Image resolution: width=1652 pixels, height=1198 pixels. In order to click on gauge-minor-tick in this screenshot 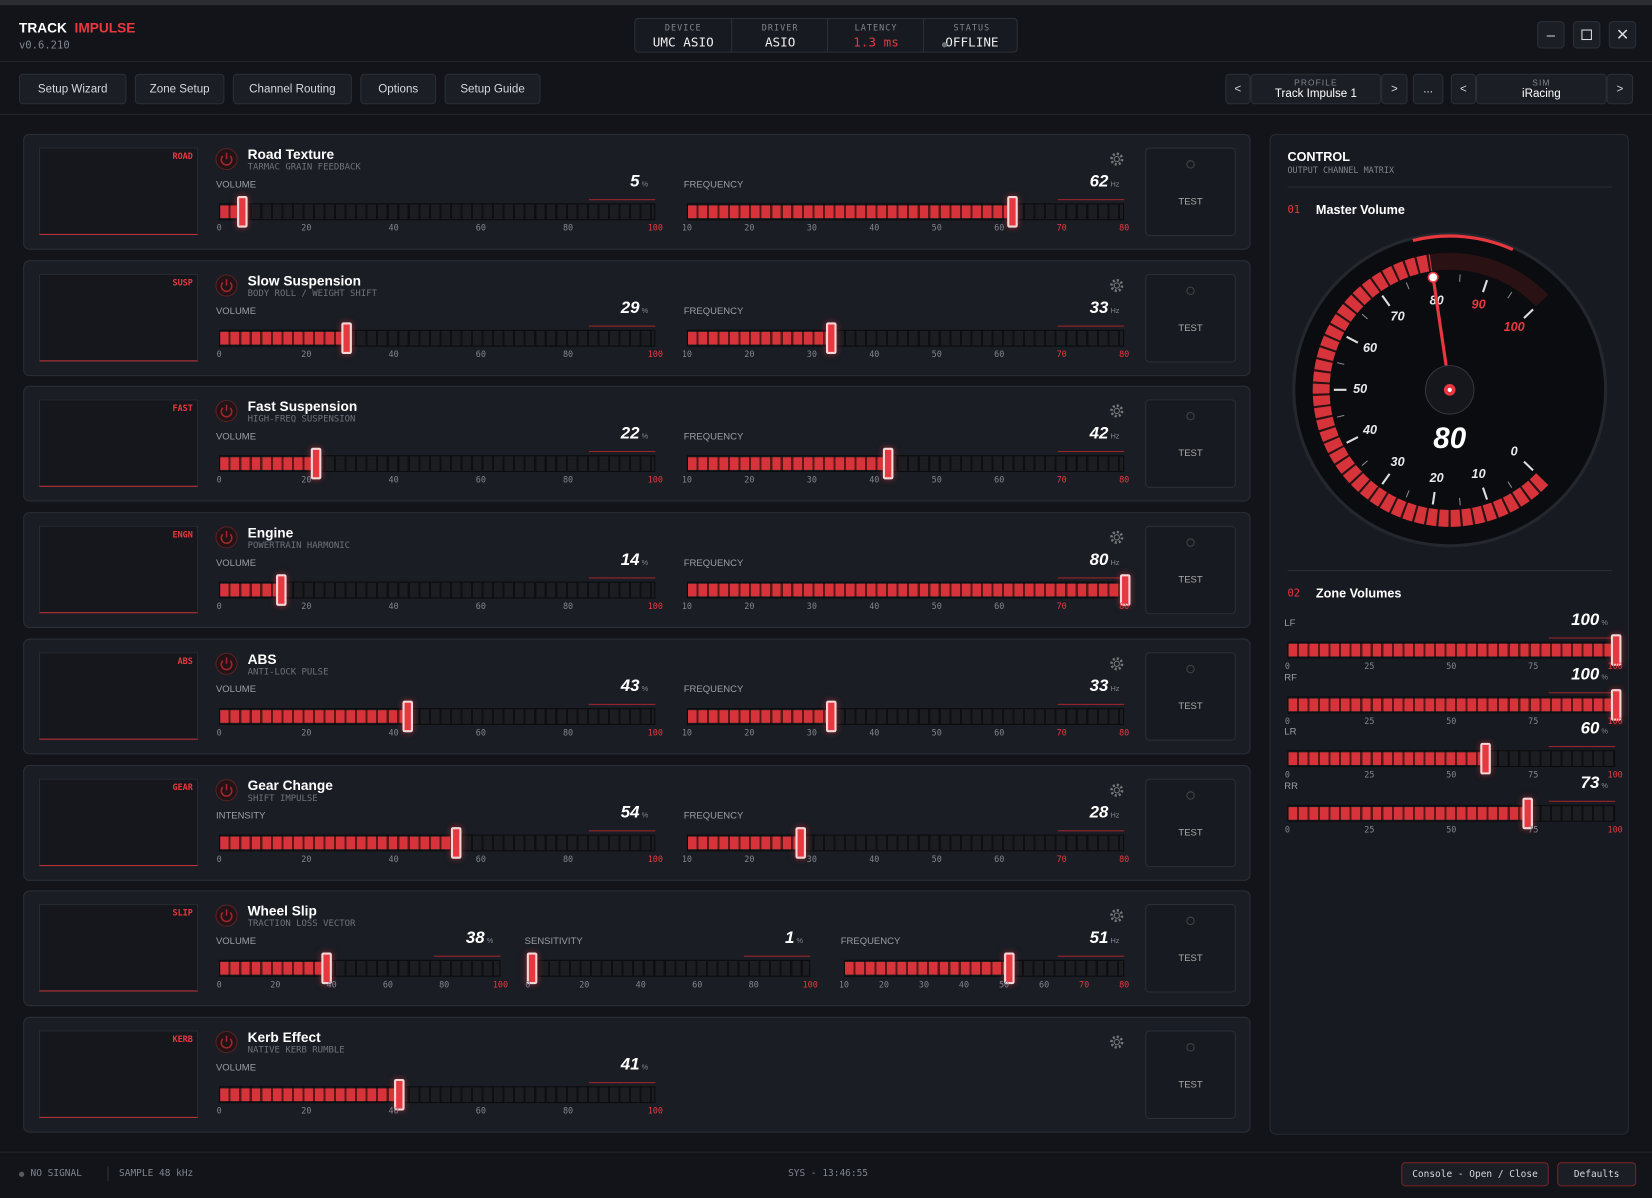, I will do `click(1407, 286)`.